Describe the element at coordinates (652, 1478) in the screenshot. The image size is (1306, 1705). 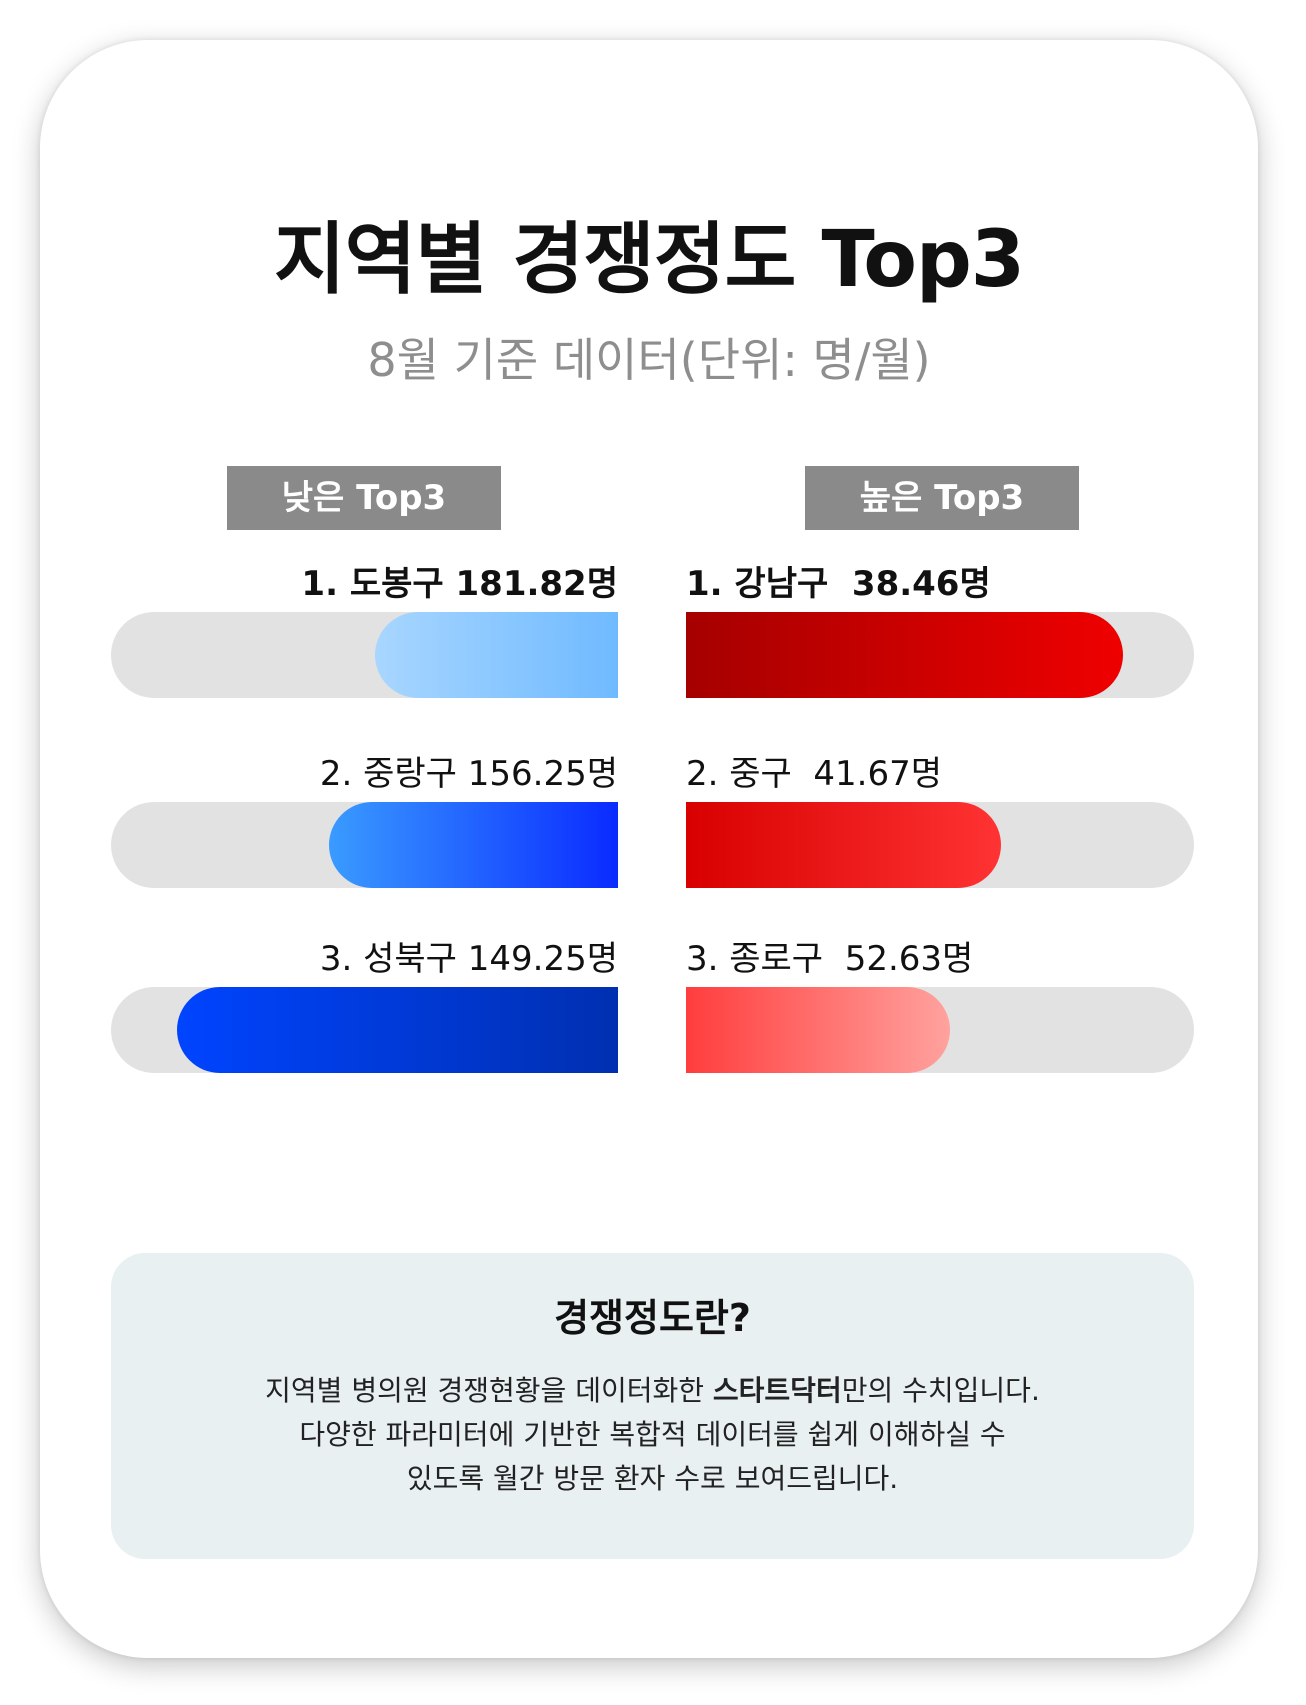
I see `definition-line-3: 있도록 월간 방문 환자 수로 보여드립니다.` at that location.